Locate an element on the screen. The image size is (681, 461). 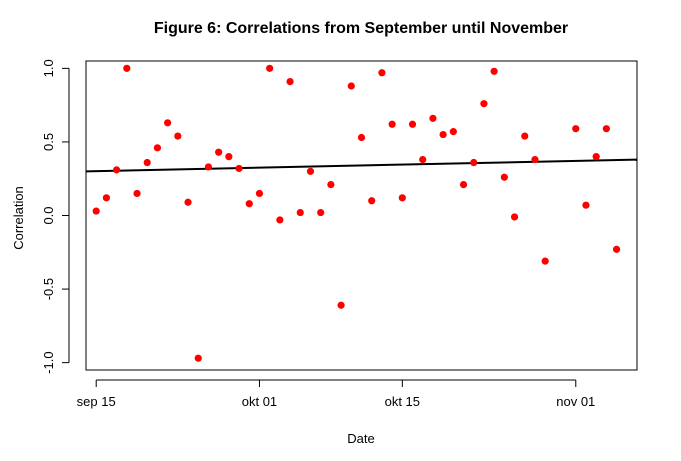
y-axis: -1.0 -0.5 0.0 0.5 1.0 is located at coordinates (55, 216).